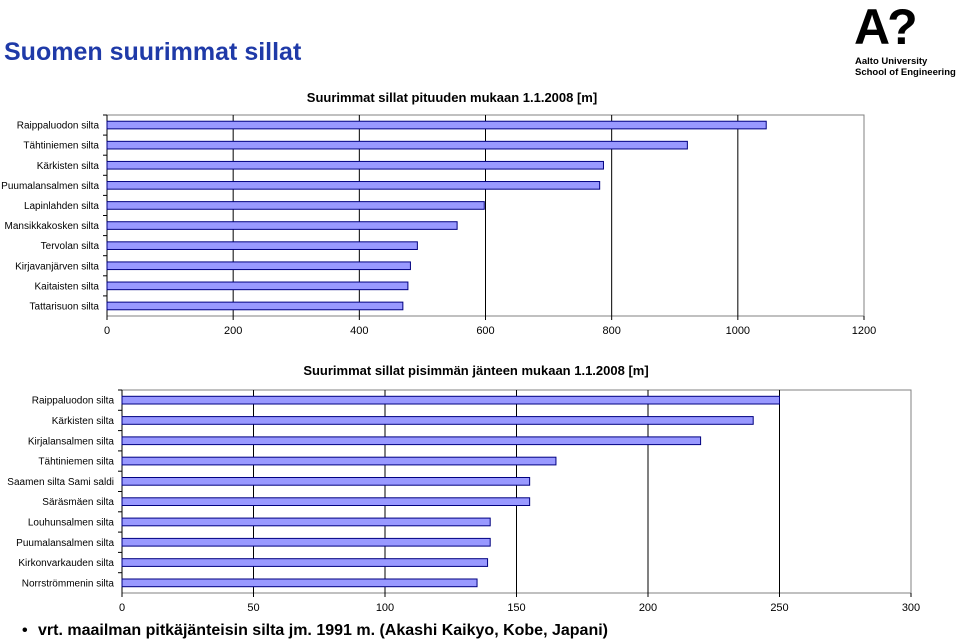 The height and width of the screenshot is (644, 960). I want to click on category-label: Lapinlahden silta, so click(61, 206).